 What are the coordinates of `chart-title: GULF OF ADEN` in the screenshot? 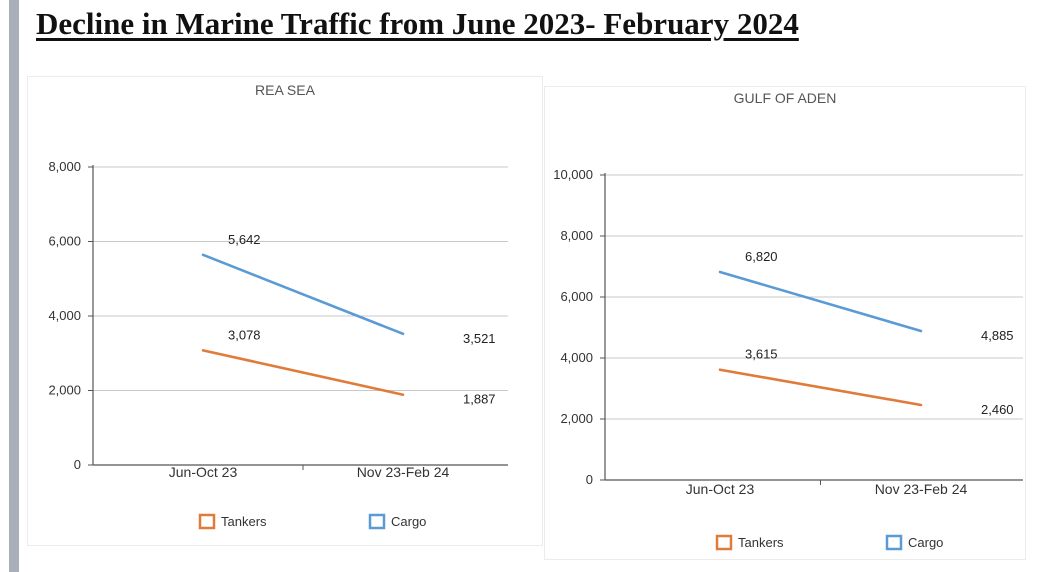 It's located at (785, 98).